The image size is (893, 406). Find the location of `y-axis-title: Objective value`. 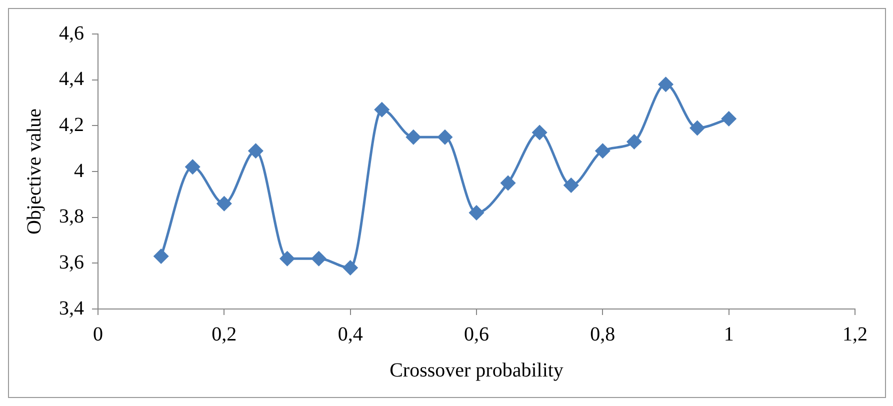

y-axis-title: Objective value is located at coordinates (34, 171).